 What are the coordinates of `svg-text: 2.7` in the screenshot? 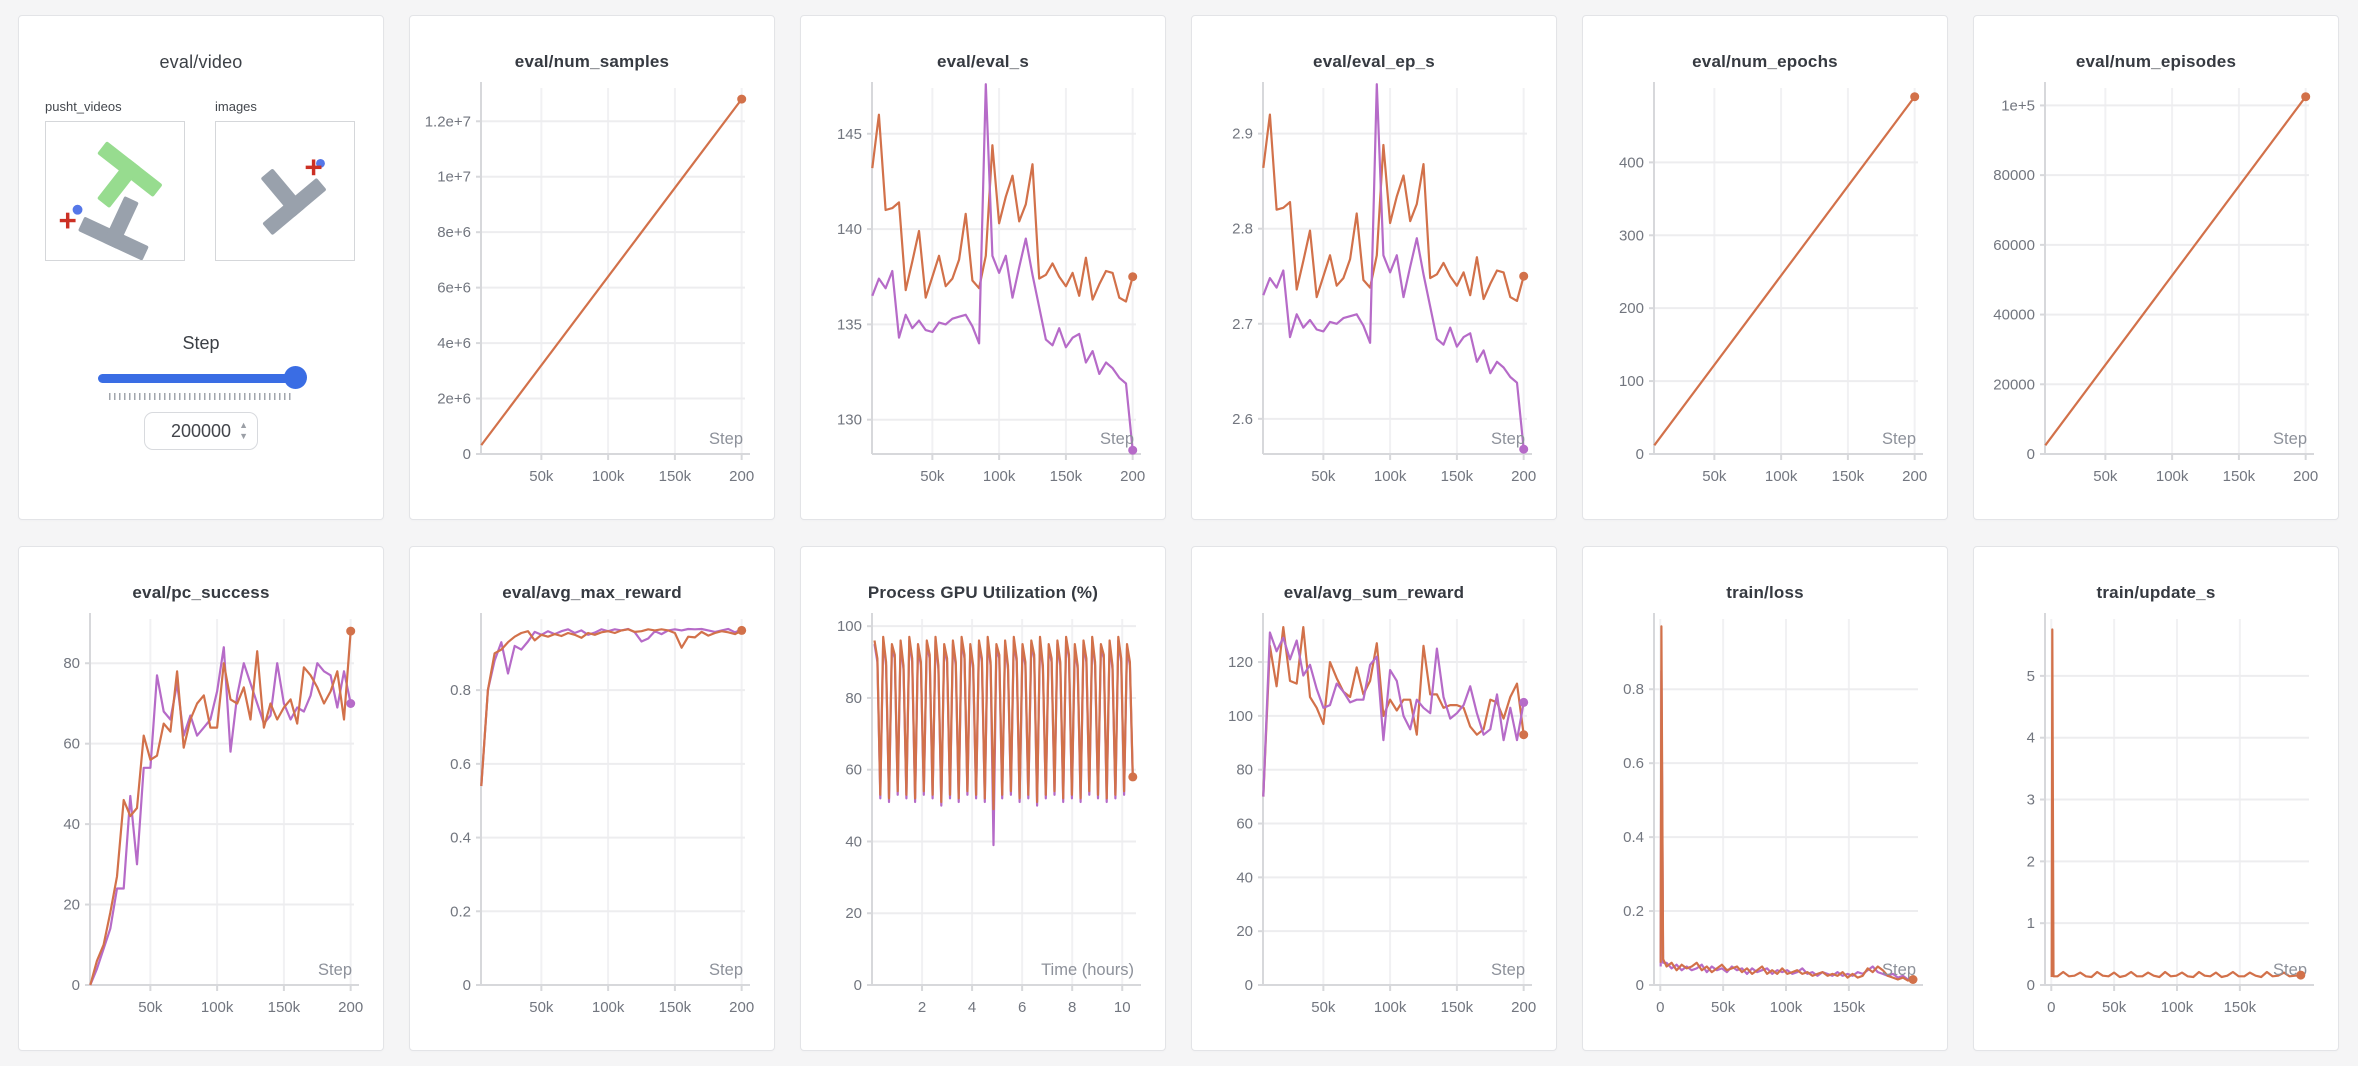 It's located at (1242, 324).